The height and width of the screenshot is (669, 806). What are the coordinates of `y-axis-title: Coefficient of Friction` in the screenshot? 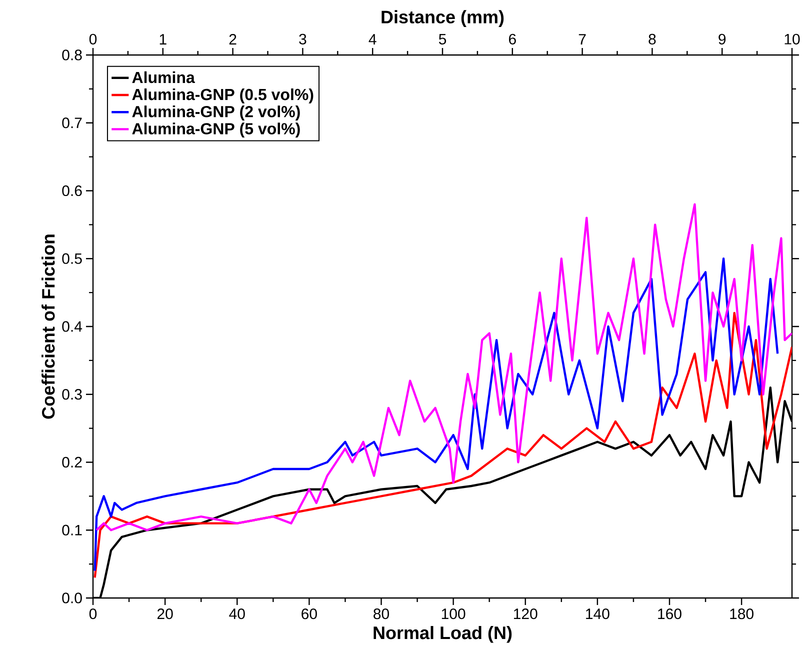 It's located at (48, 326).